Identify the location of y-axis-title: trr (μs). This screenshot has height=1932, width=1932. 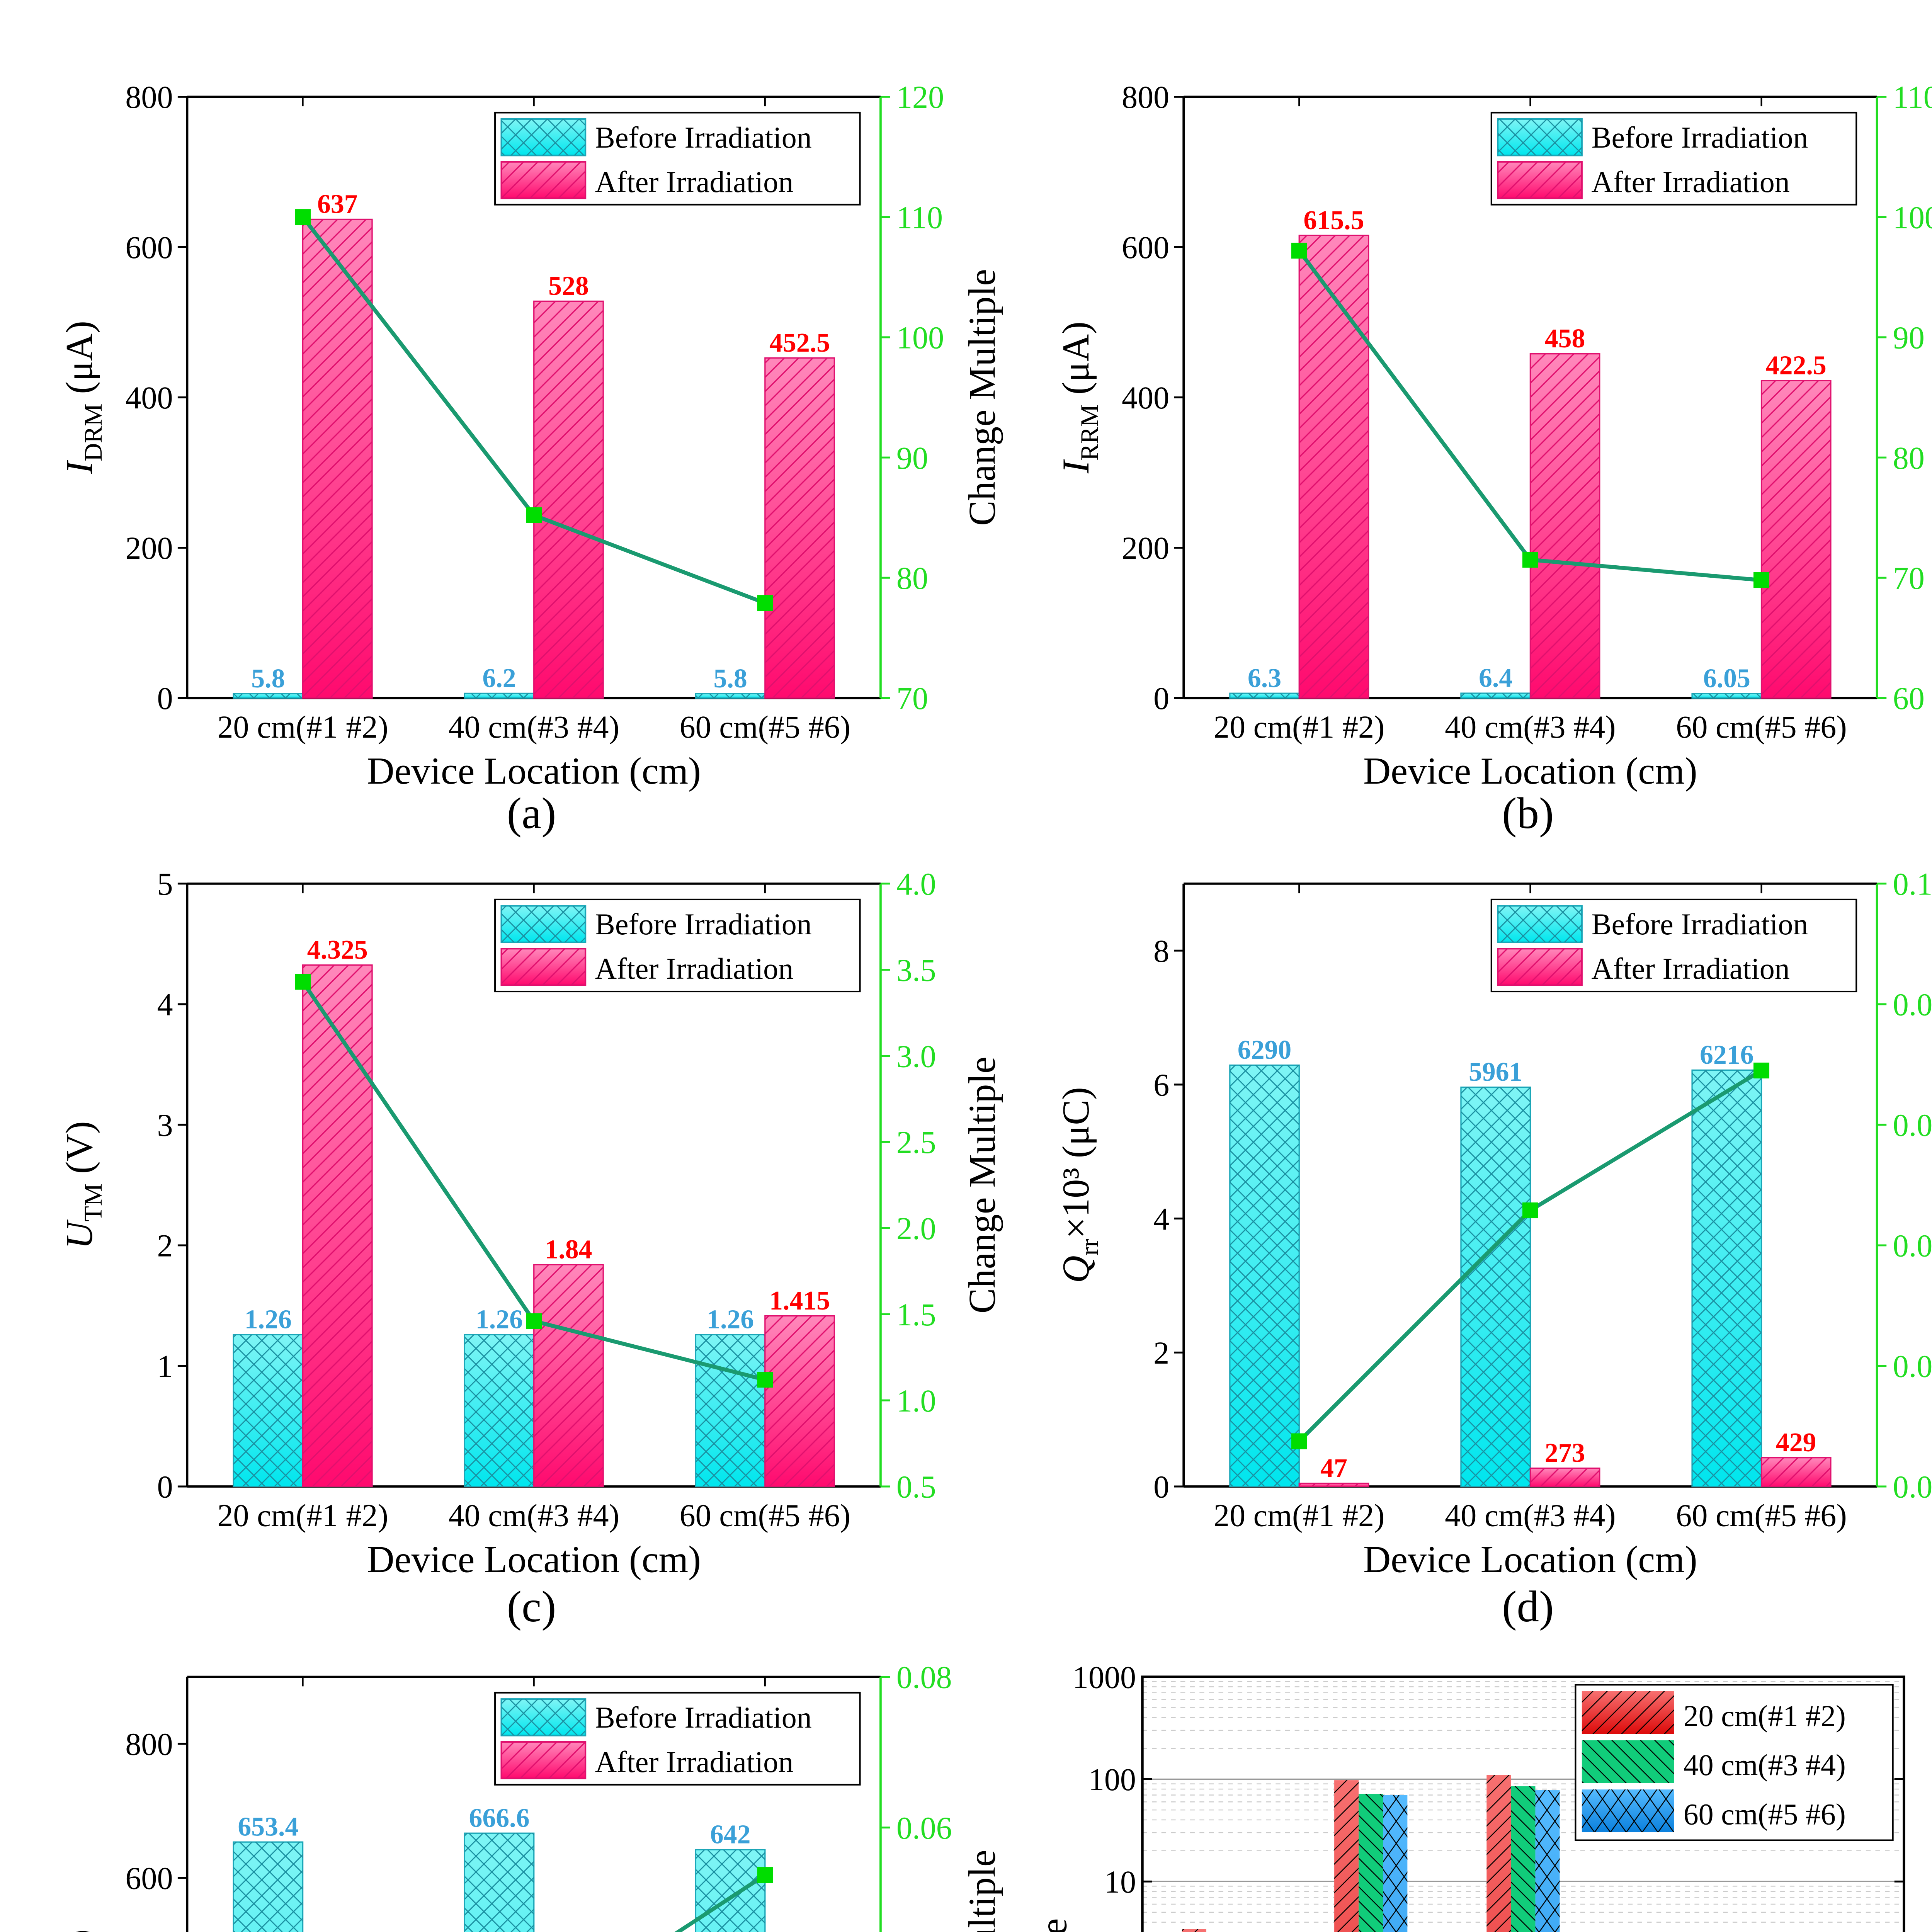
(82, 1930).